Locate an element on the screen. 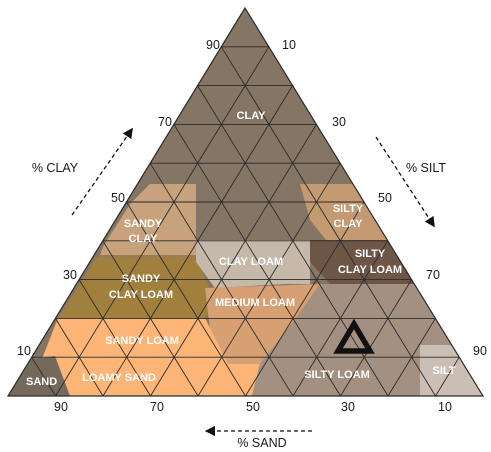 Image resolution: width=491 pixels, height=452 pixels. zone-silty-clay-loam is located at coordinates (371, 262).